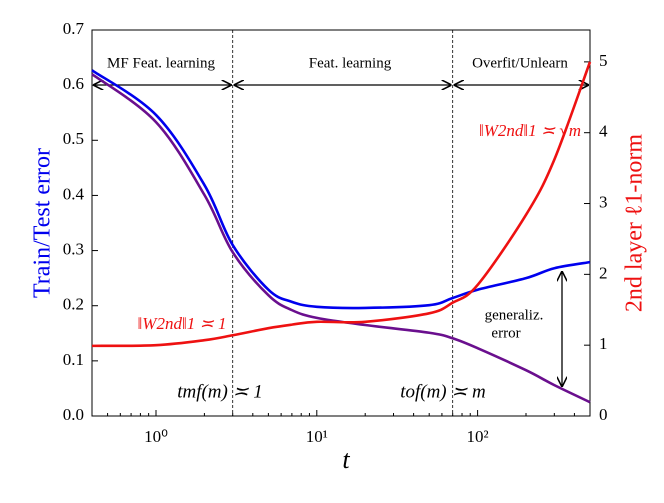  Describe the element at coordinates (43, 223) in the screenshot. I see `y-axis-label: Train/Test error` at that location.